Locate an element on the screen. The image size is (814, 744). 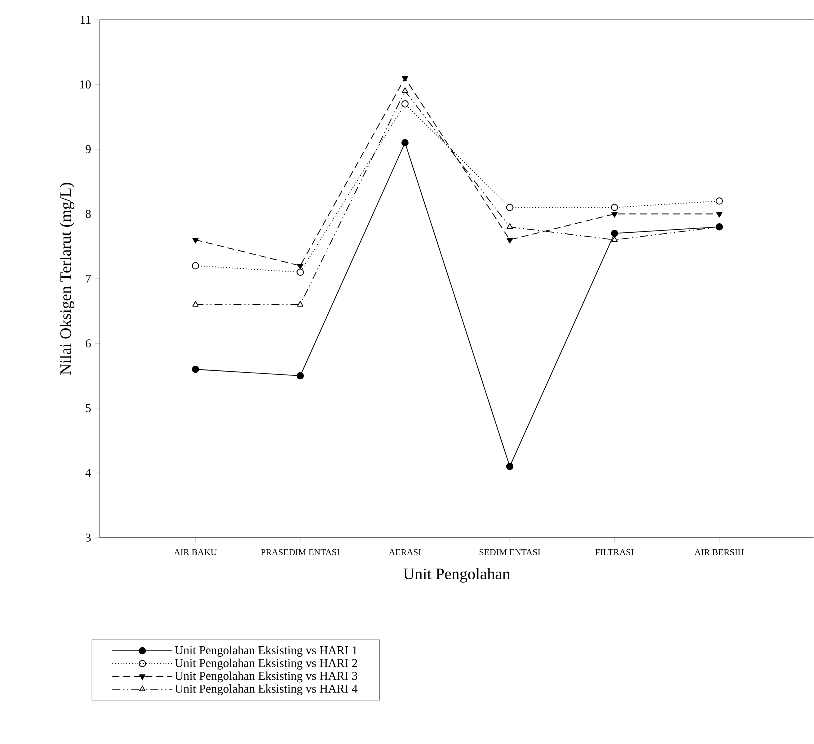
x-tick-label: AIR BAKU is located at coordinates (196, 552).